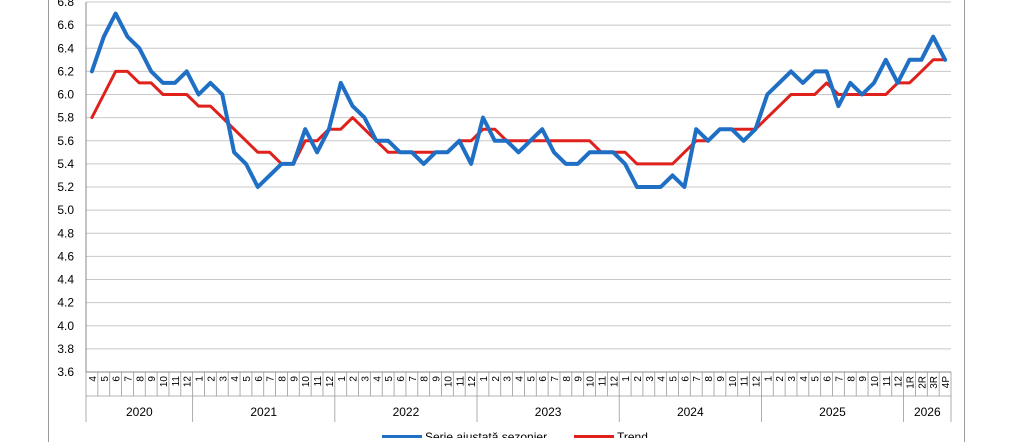  Describe the element at coordinates (632, 434) in the screenshot. I see `legend-label: Trend` at that location.